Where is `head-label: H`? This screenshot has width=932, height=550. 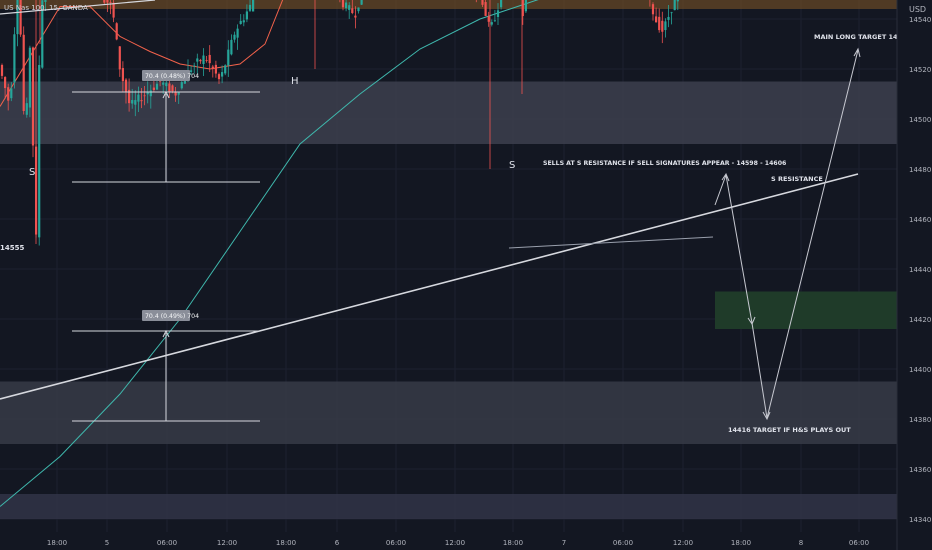
head-label: H is located at coordinates (295, 81).